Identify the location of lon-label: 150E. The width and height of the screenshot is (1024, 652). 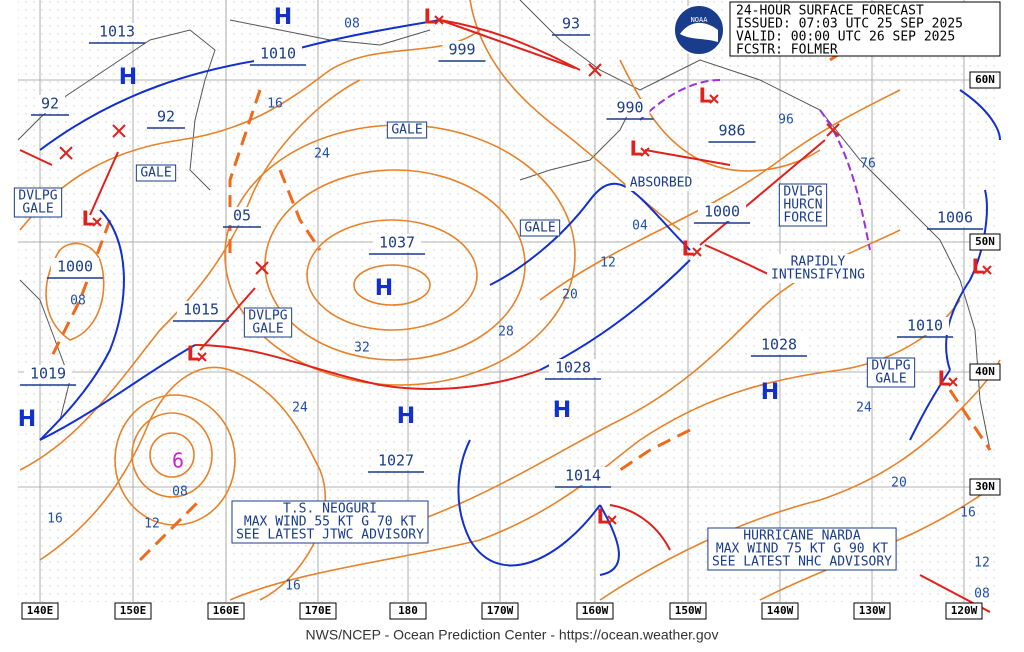
(133, 610).